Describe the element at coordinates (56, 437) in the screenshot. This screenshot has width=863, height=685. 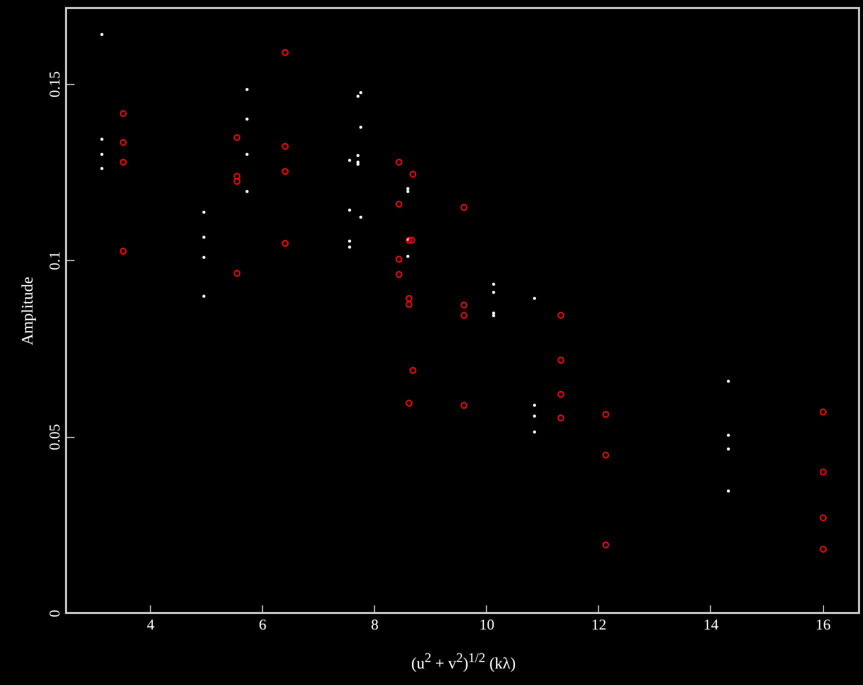
I see `y-tick-label: 0.05` at that location.